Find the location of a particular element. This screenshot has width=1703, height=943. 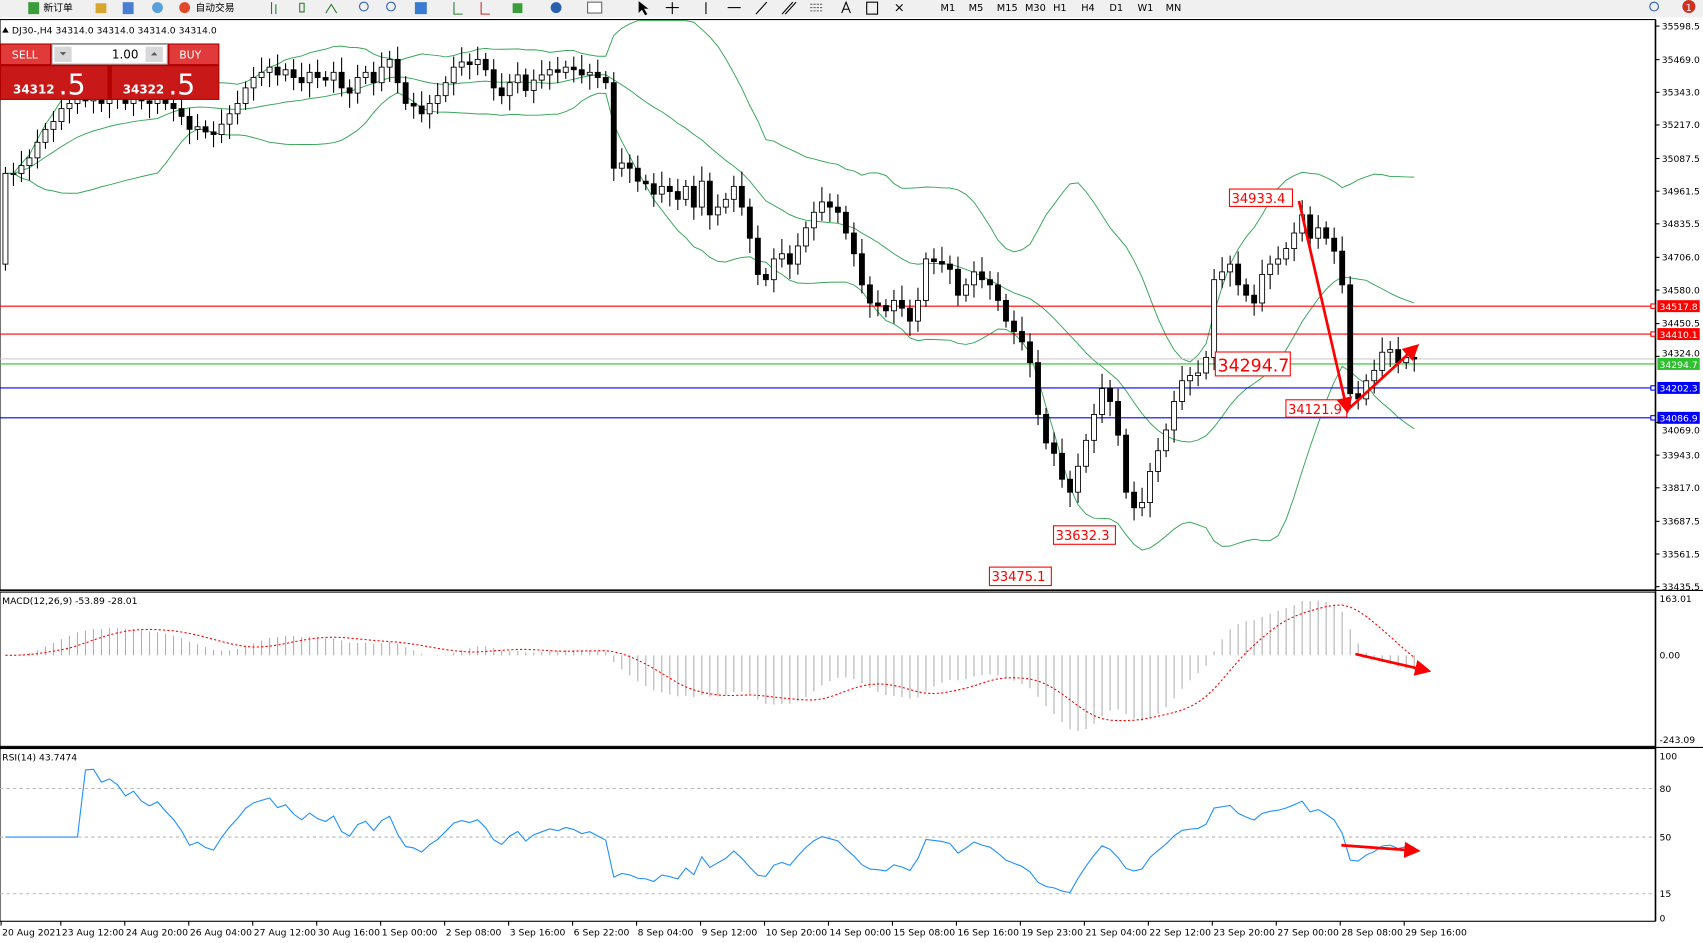

indicators-icon is located at coordinates (517, 8).